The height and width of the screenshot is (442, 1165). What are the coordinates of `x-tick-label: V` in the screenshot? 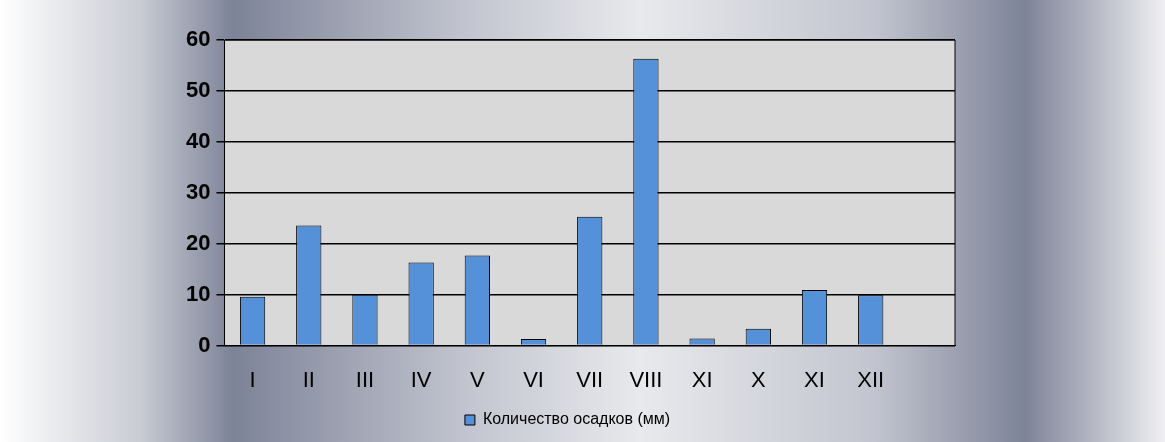 It's located at (477, 379).